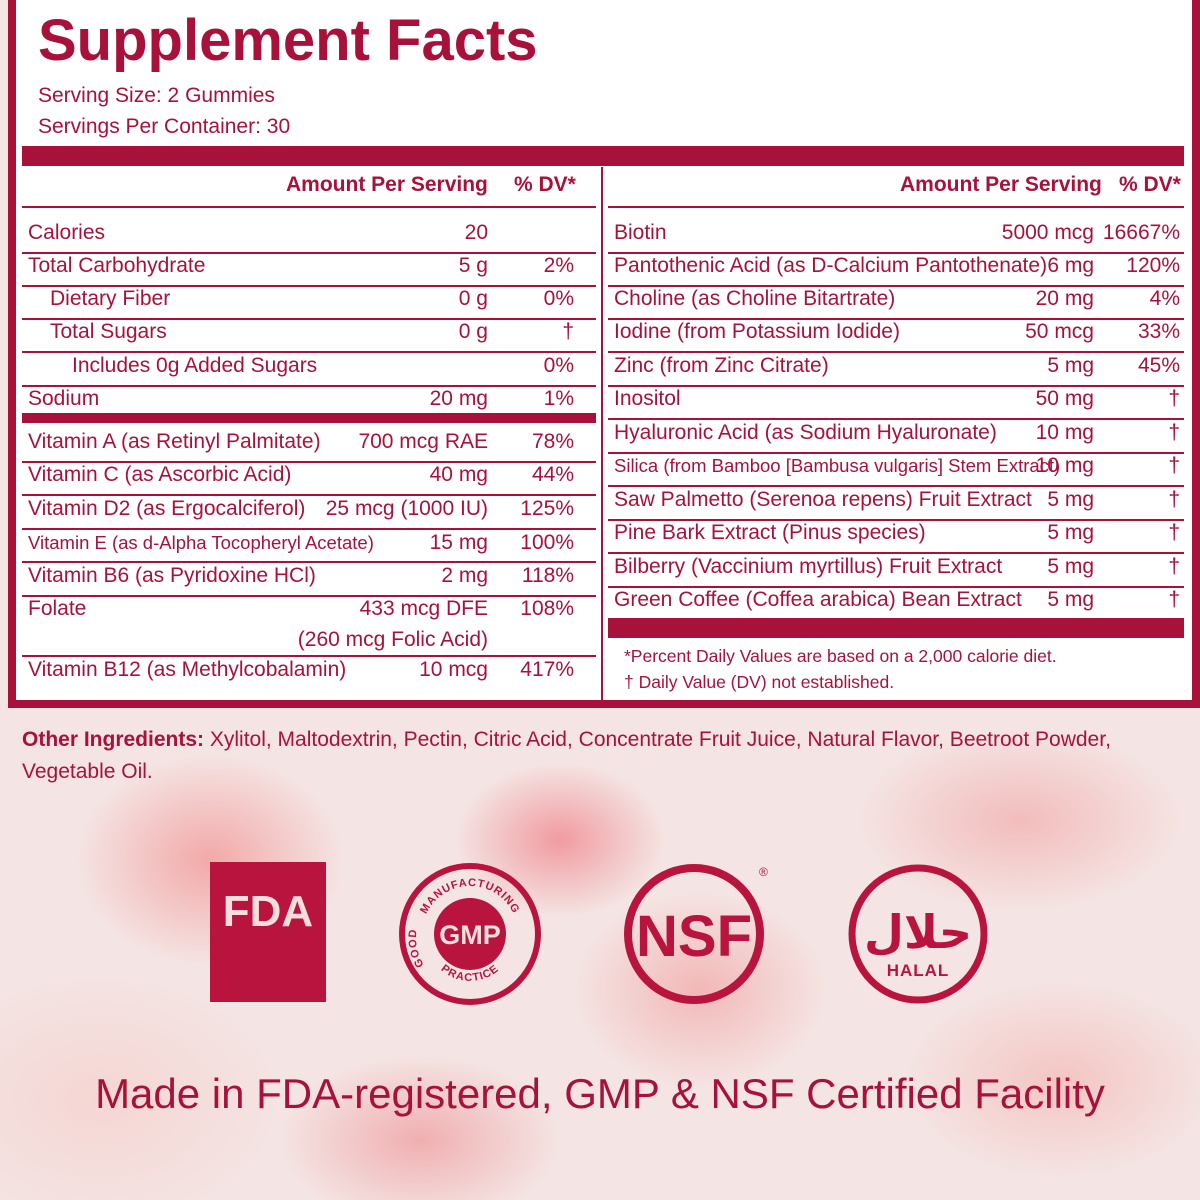  What do you see at coordinates (174, 441) in the screenshot?
I see `nutrient-name: Vitamin A (as Retinyl Palmitate)` at bounding box center [174, 441].